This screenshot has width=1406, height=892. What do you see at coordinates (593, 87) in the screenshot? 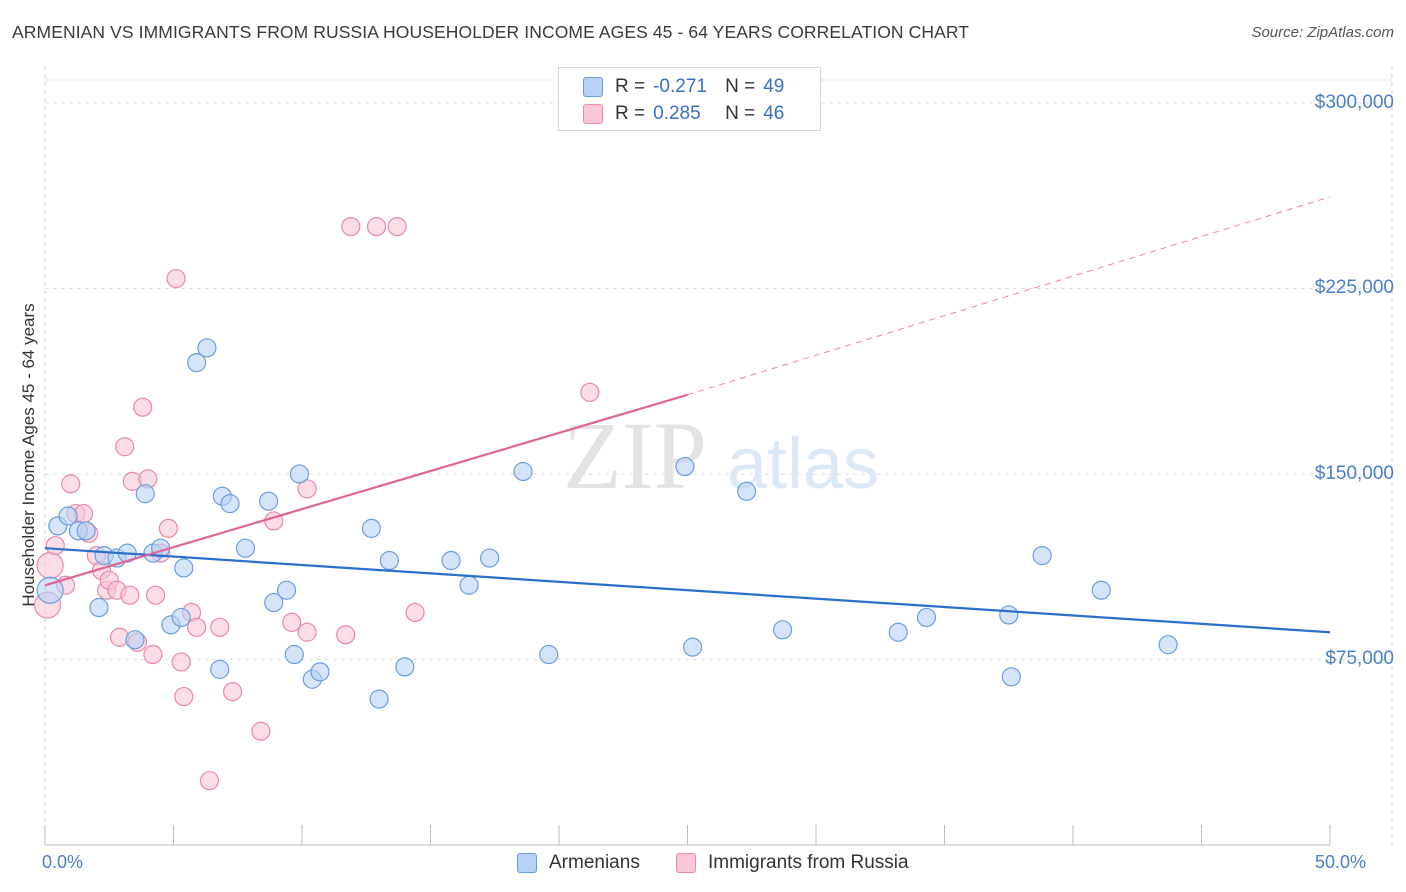
I see `armenians-swatch` at bounding box center [593, 87].